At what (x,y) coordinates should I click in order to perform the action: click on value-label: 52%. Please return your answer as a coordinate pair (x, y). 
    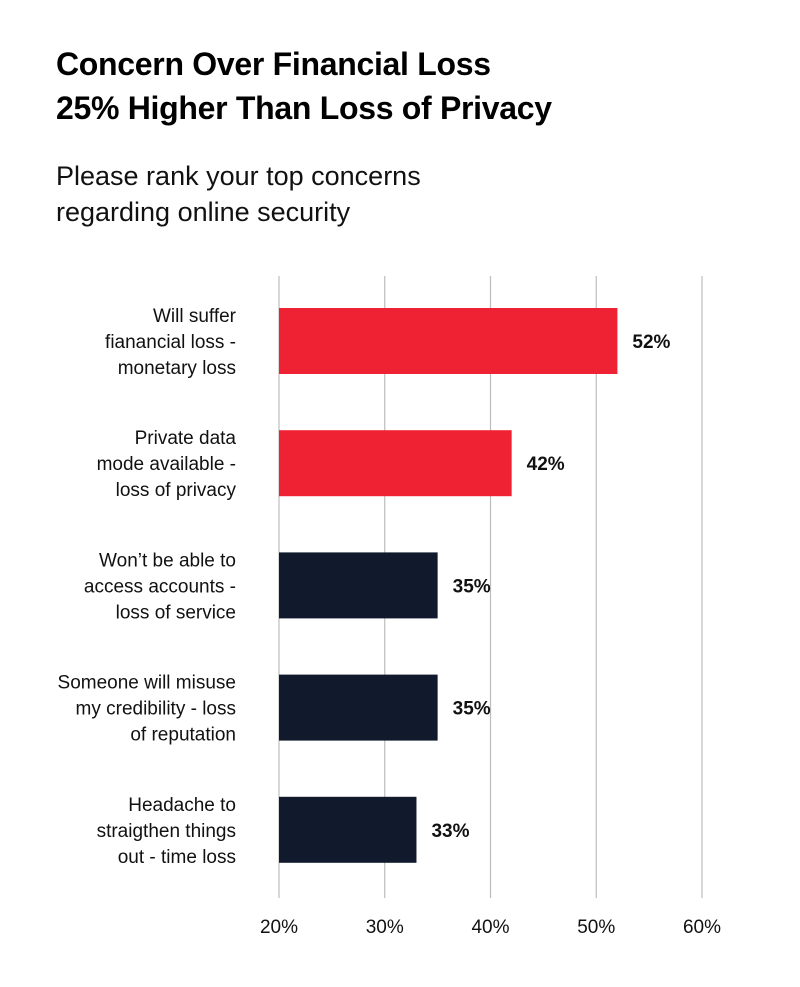
    Looking at the image, I should click on (651, 342).